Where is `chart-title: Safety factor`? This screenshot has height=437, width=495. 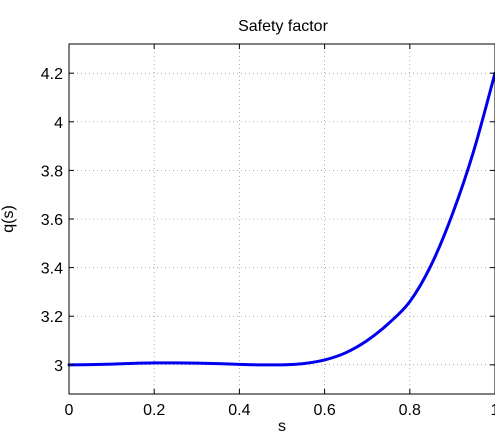
chart-title: Safety factor is located at coordinates (283, 26).